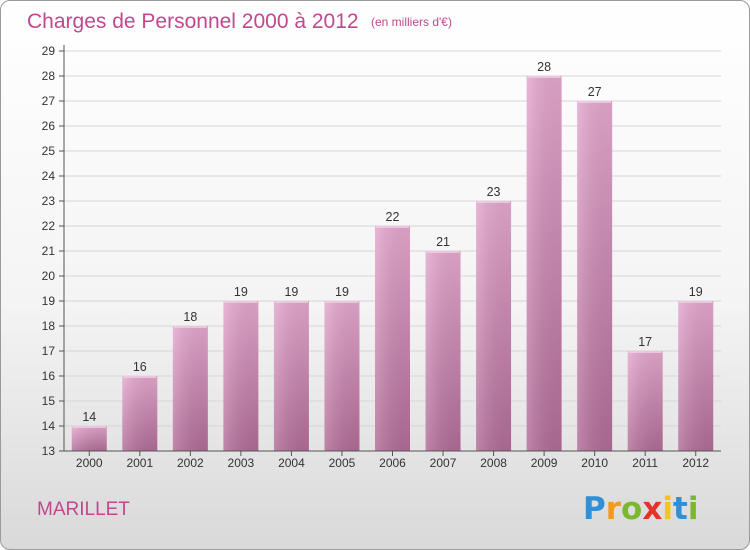  What do you see at coordinates (49, 301) in the screenshot?
I see `y-tick-label: 19` at bounding box center [49, 301].